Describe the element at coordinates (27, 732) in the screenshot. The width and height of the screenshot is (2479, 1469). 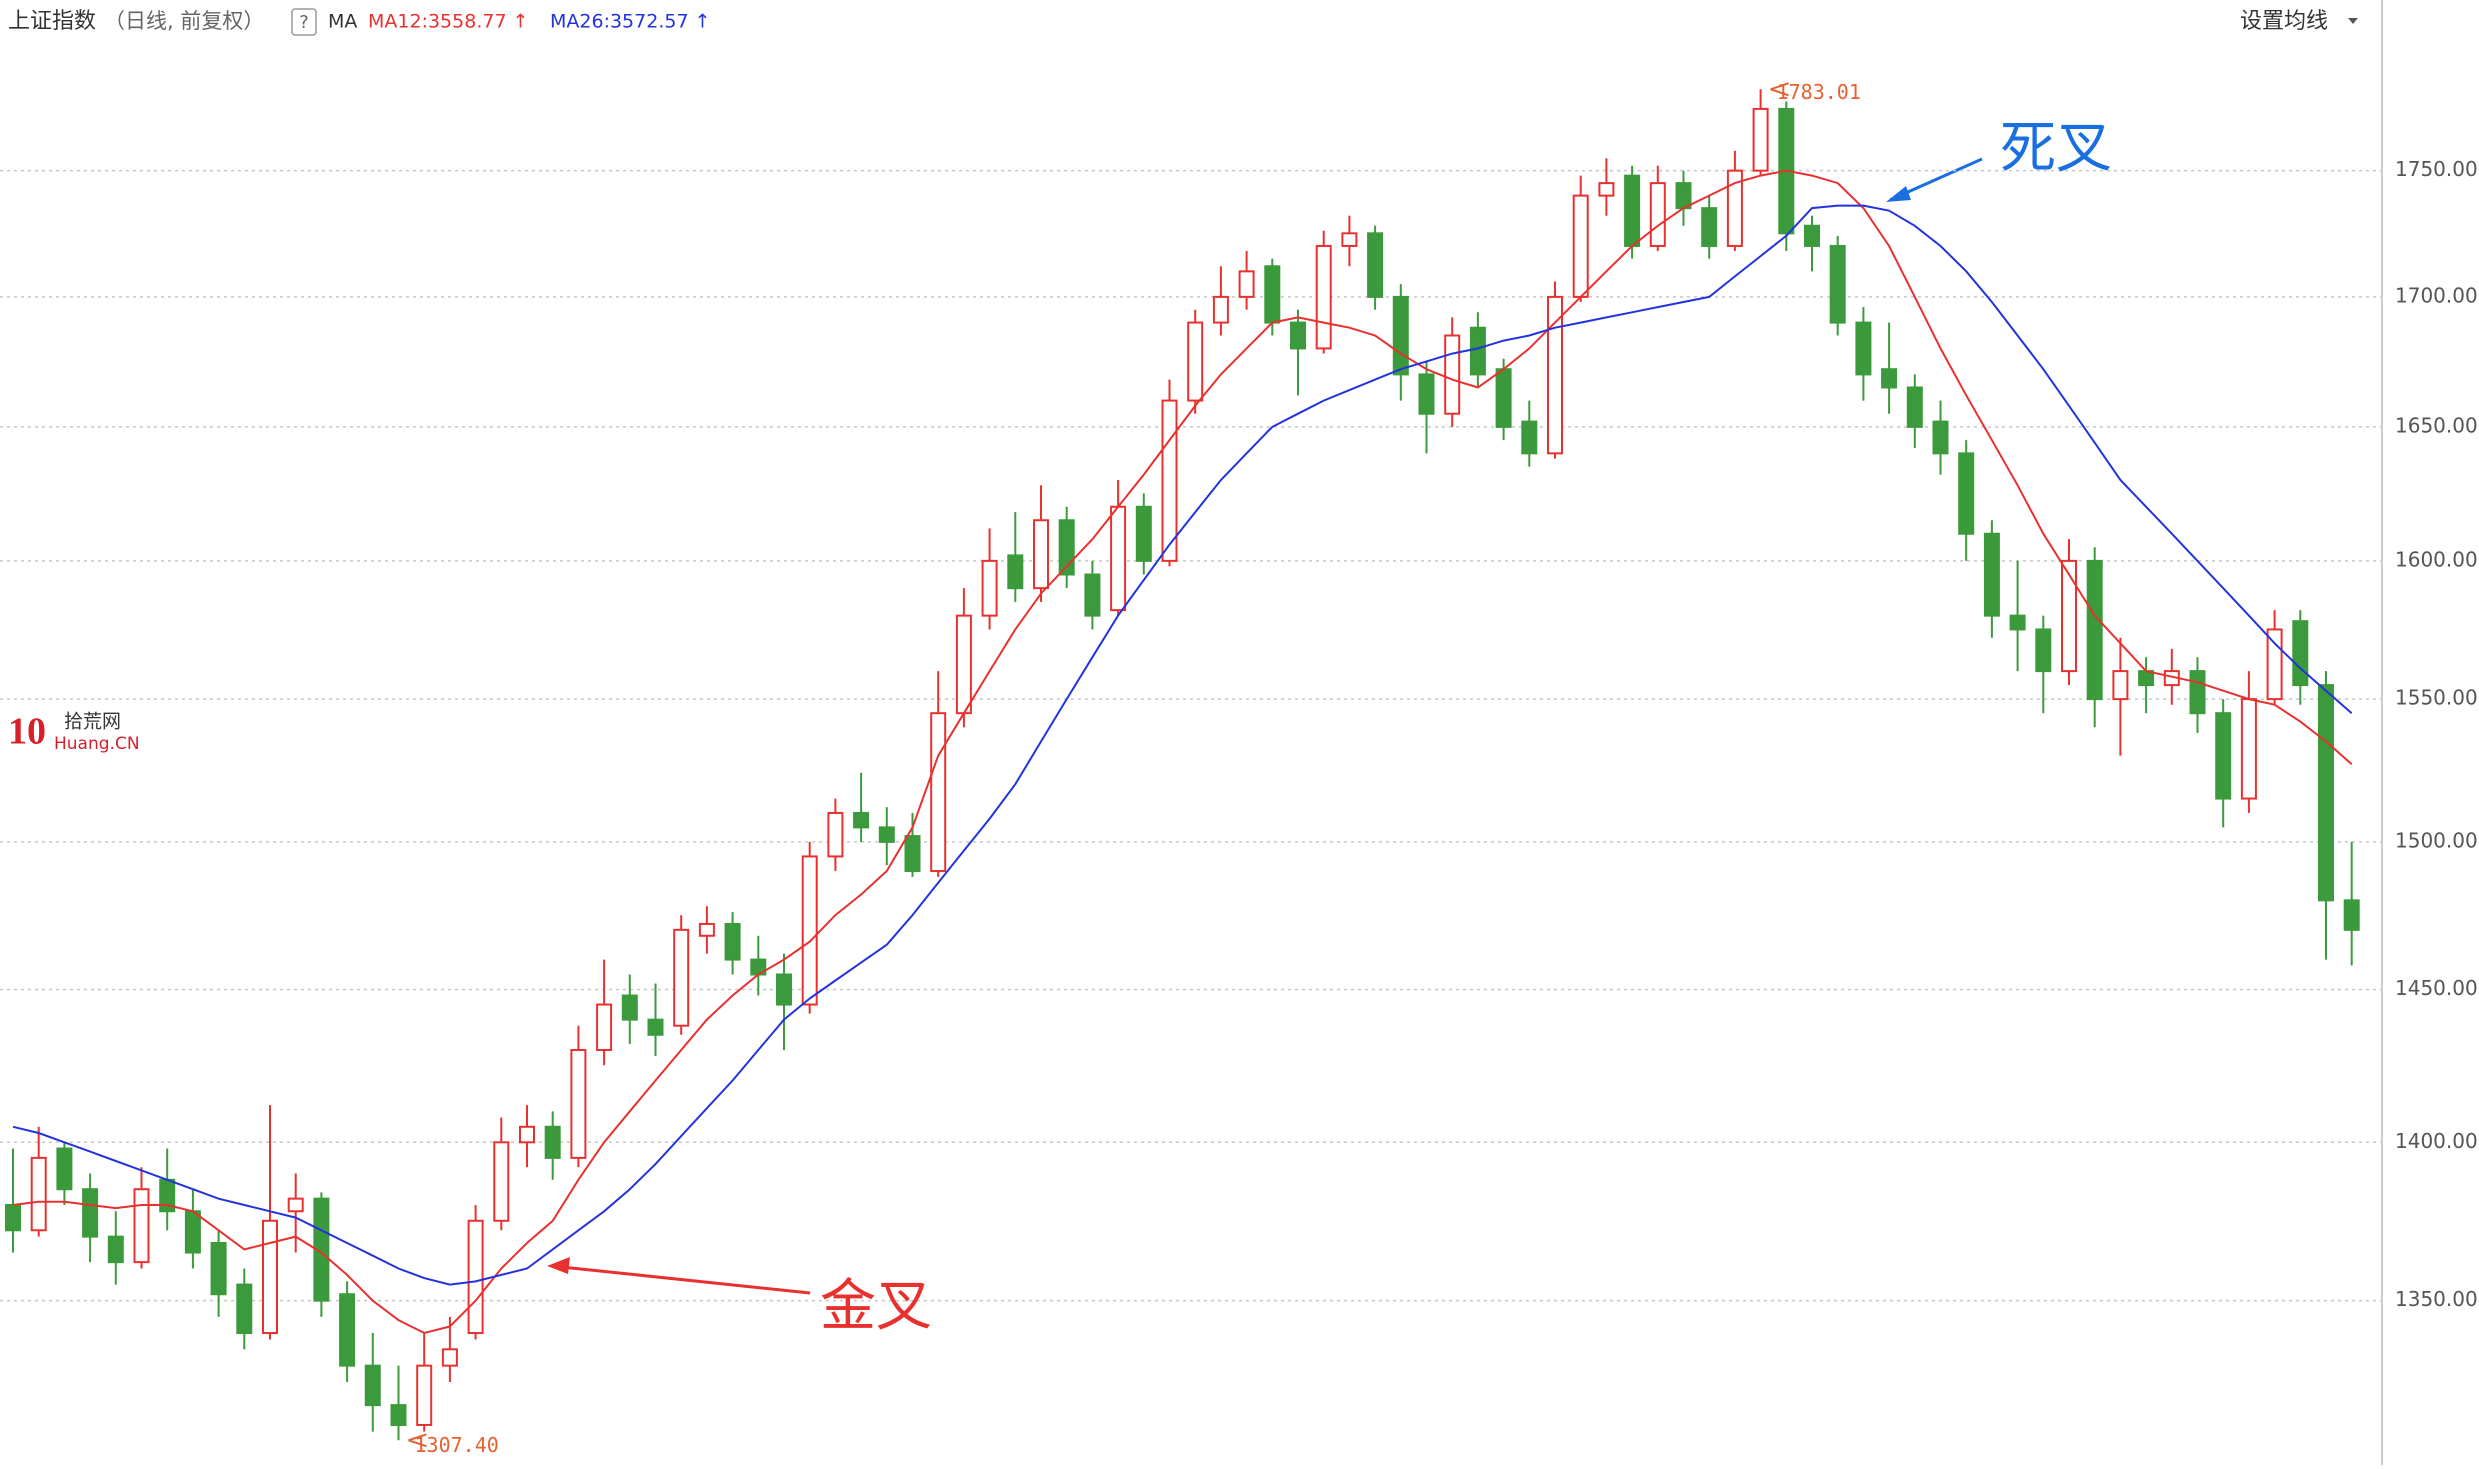
I see `watermark-logo: 10` at that location.